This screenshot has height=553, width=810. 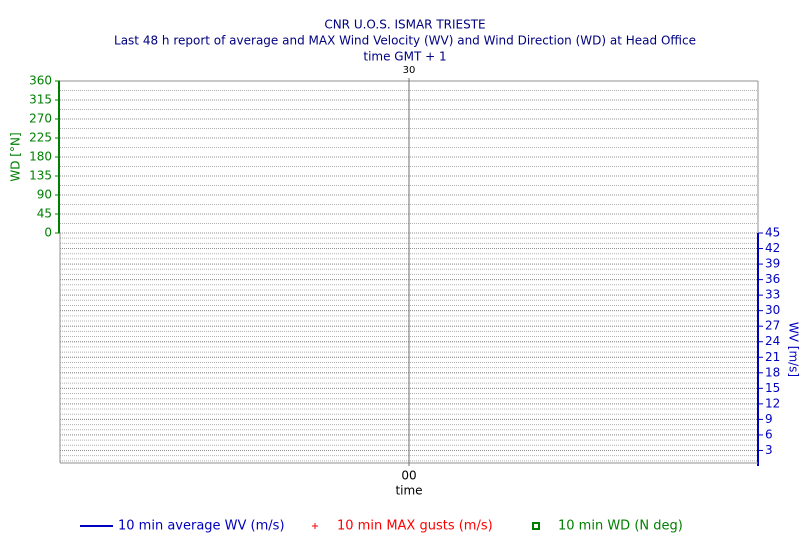 I want to click on y2-tick-label: 3, so click(x=769, y=450).